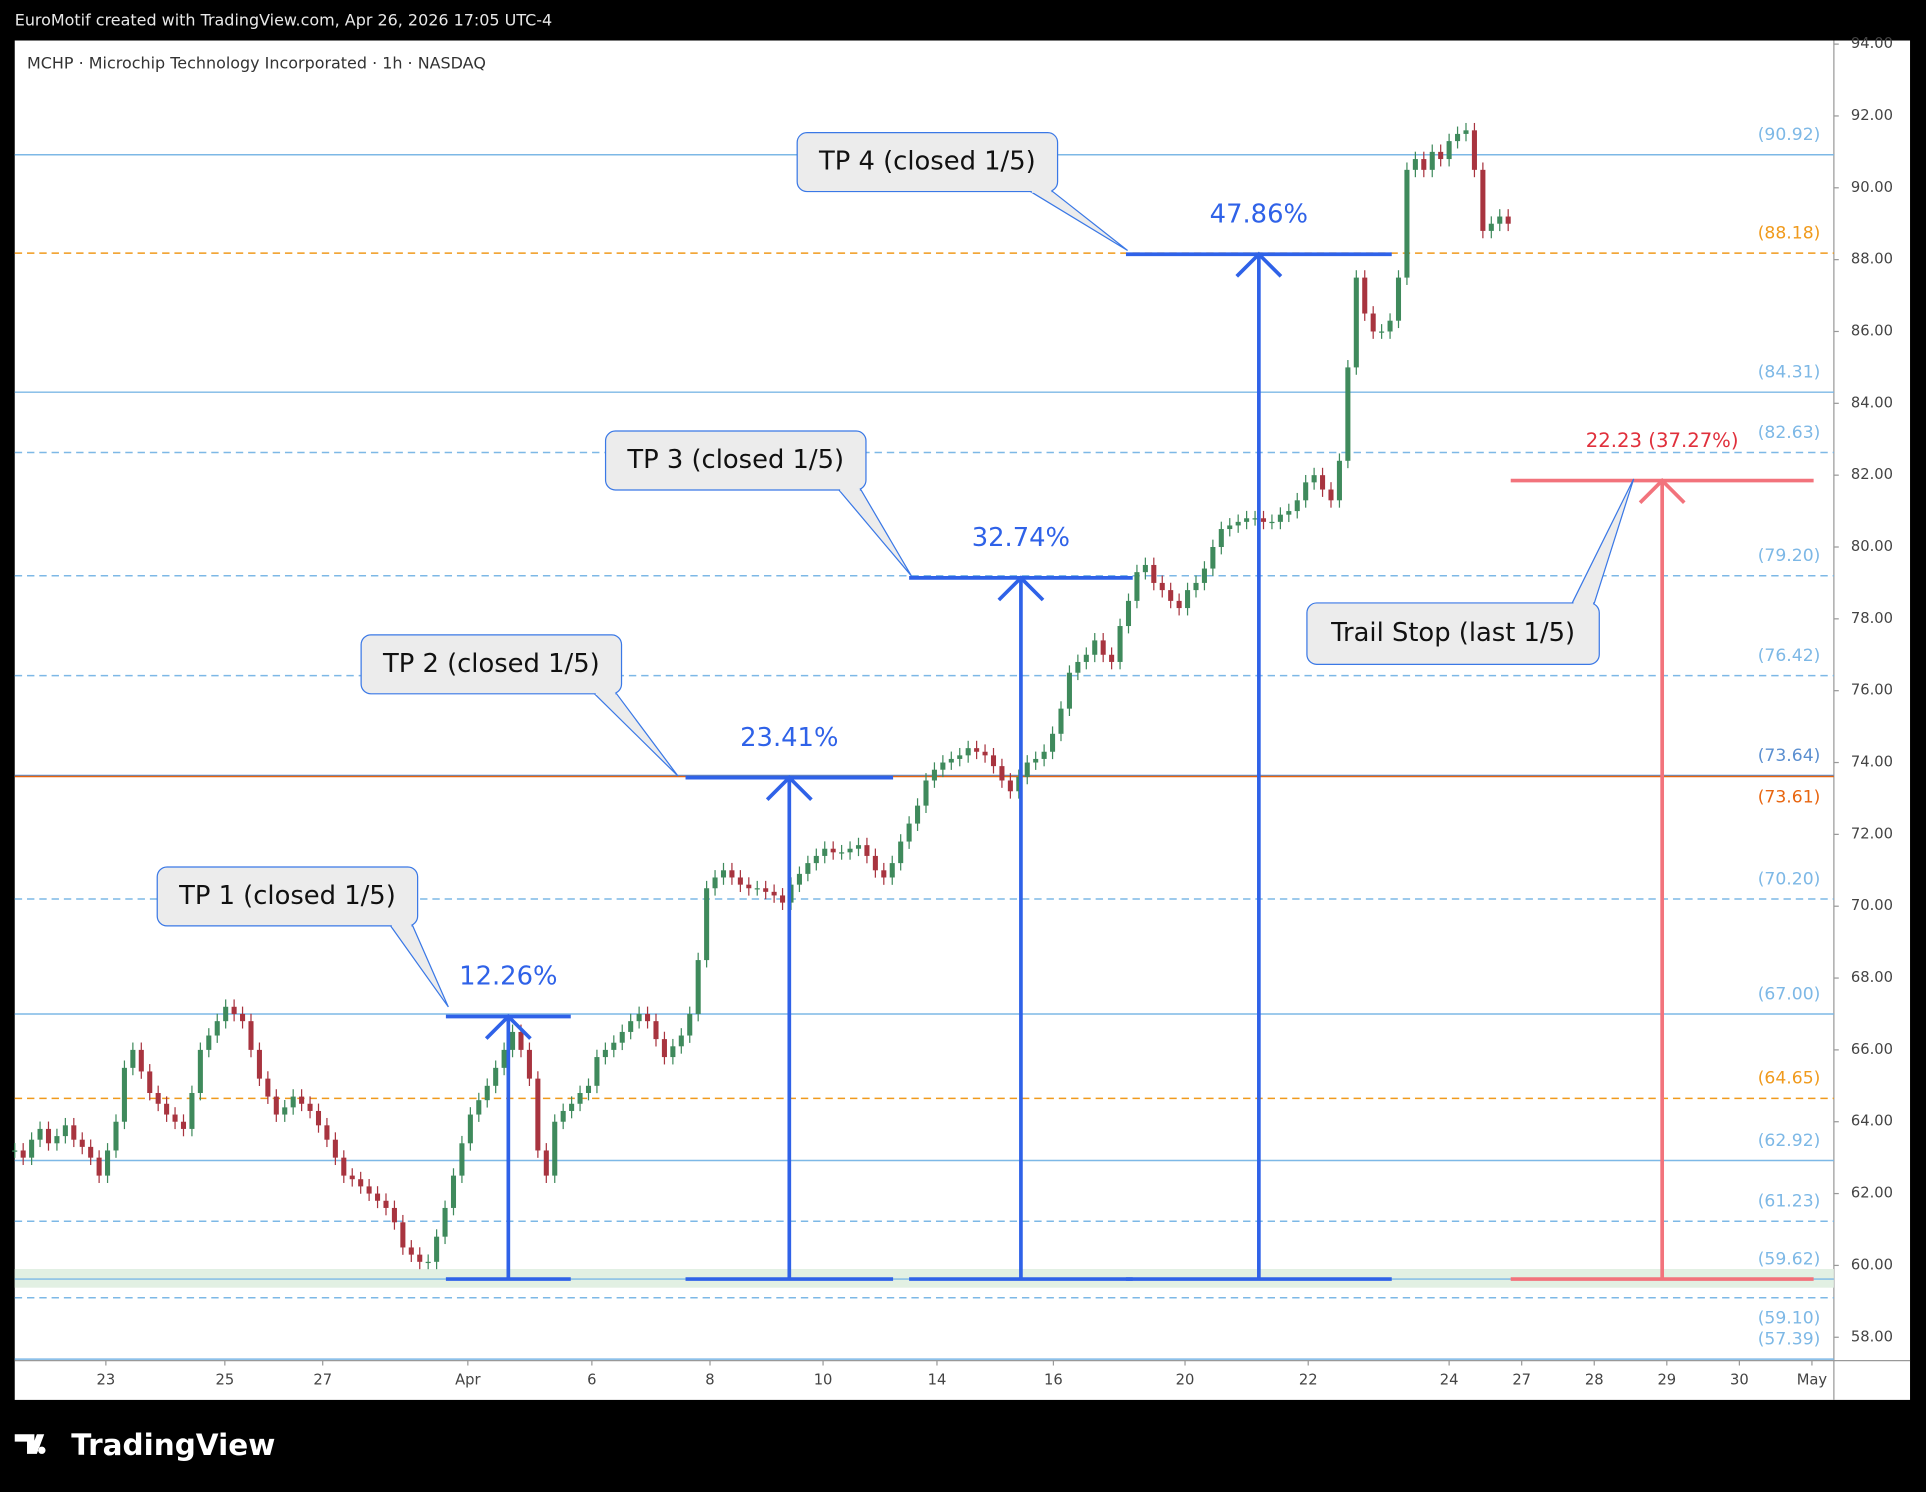  What do you see at coordinates (1185, 1379) in the screenshot?
I see `x-tick-label: 20` at bounding box center [1185, 1379].